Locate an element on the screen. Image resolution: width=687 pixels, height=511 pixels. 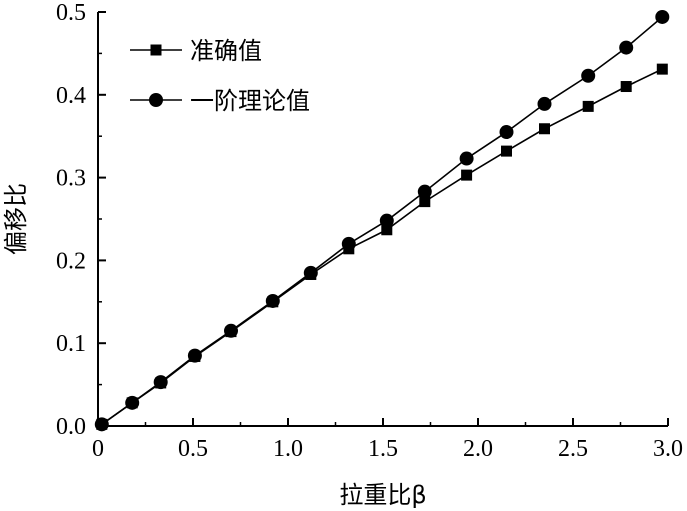
y-tick-label: 0.0 is located at coordinates (71, 427).